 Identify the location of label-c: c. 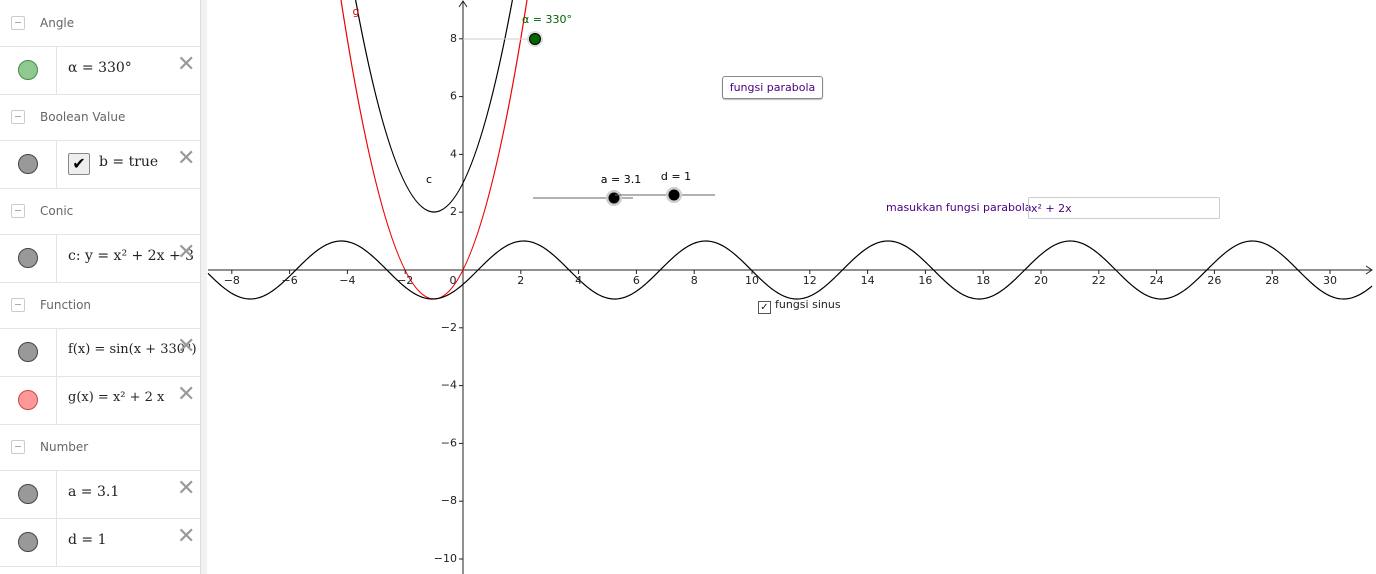
(429, 179).